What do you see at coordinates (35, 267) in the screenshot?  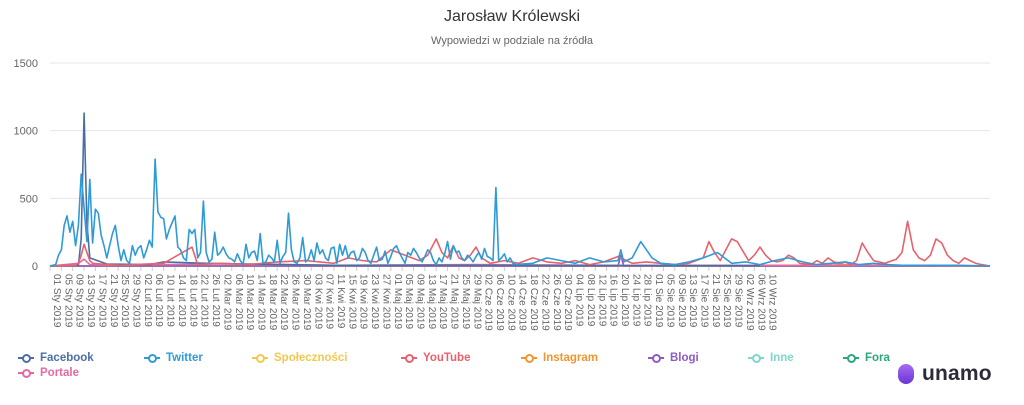 I see `y-tick-label: 0` at bounding box center [35, 267].